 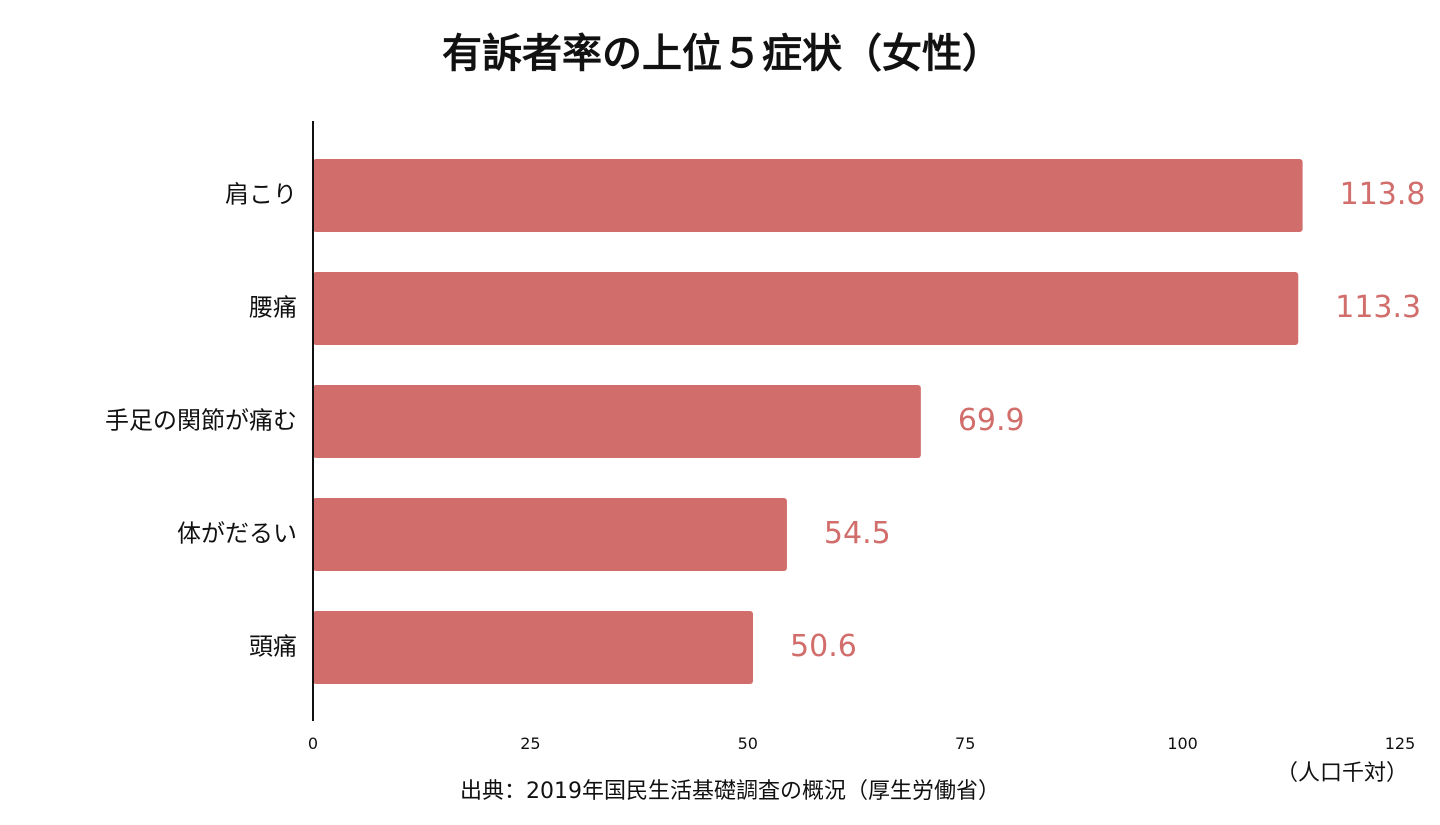 I want to click on chart-title: 有訴者率の上位５症状（女性）, so click(x=722, y=54).